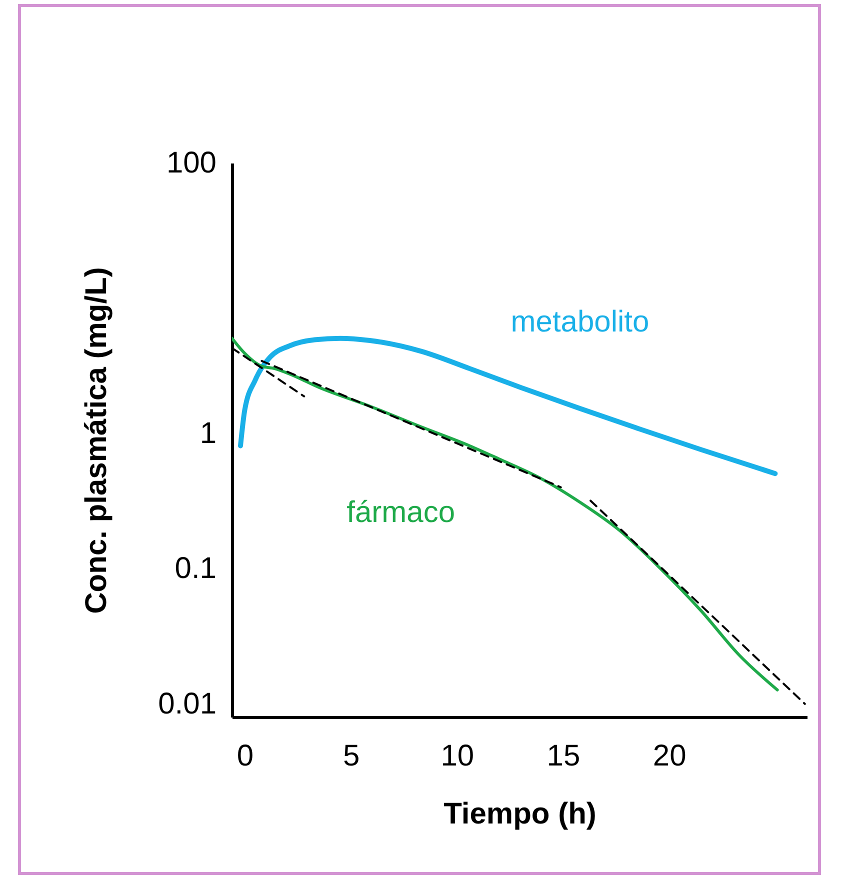  I want to click on x-tick-label: 15, so click(563, 756).